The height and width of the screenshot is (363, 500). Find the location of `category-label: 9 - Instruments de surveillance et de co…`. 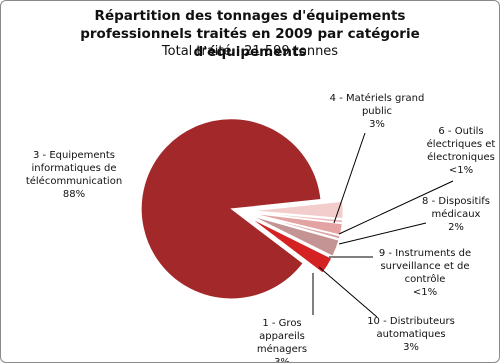

category-label: 9 - Instruments de surveillance et de co… is located at coordinates (425, 266).